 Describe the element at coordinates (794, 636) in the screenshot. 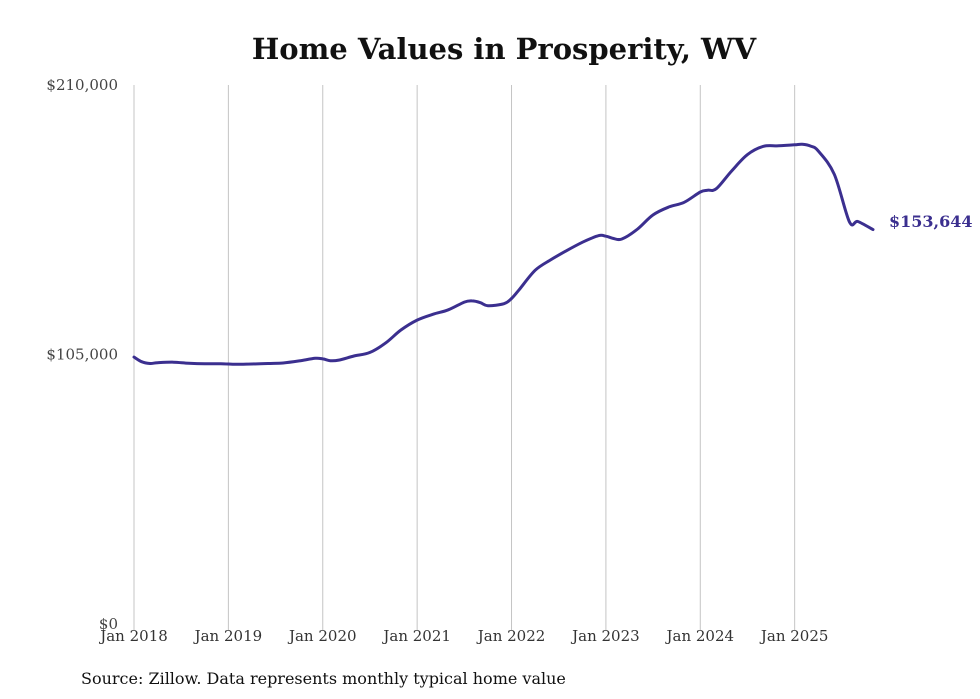

I see `x-tick-label: Jan 2025` at that location.